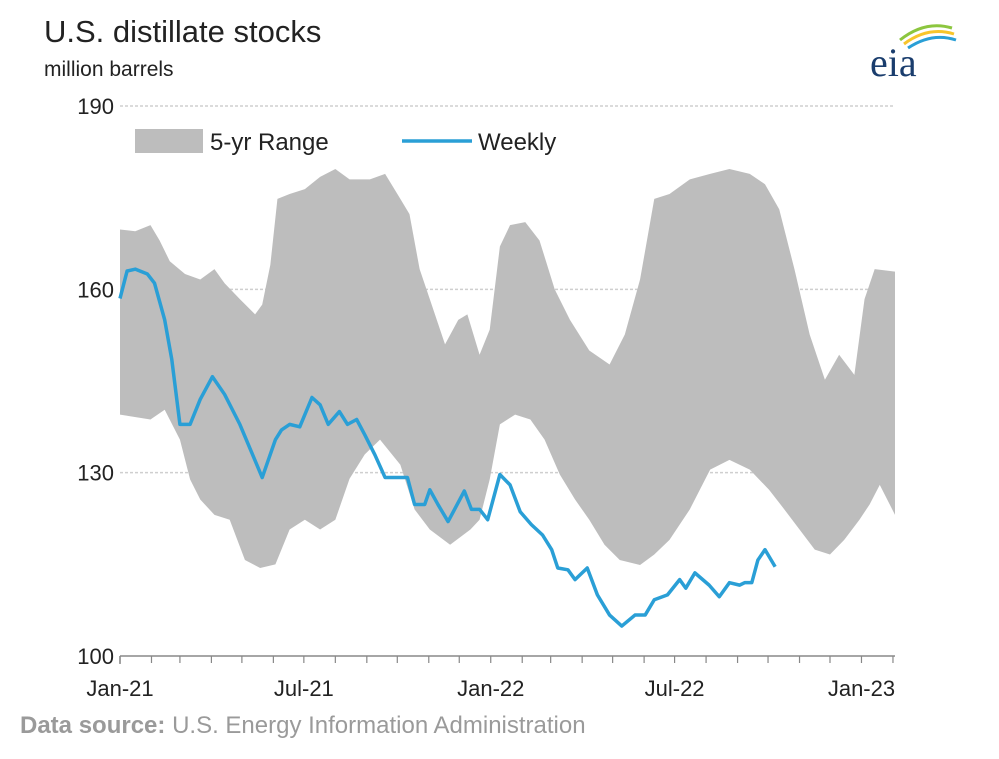  What do you see at coordinates (893, 62) in the screenshot?
I see `svg-text: eia` at bounding box center [893, 62].